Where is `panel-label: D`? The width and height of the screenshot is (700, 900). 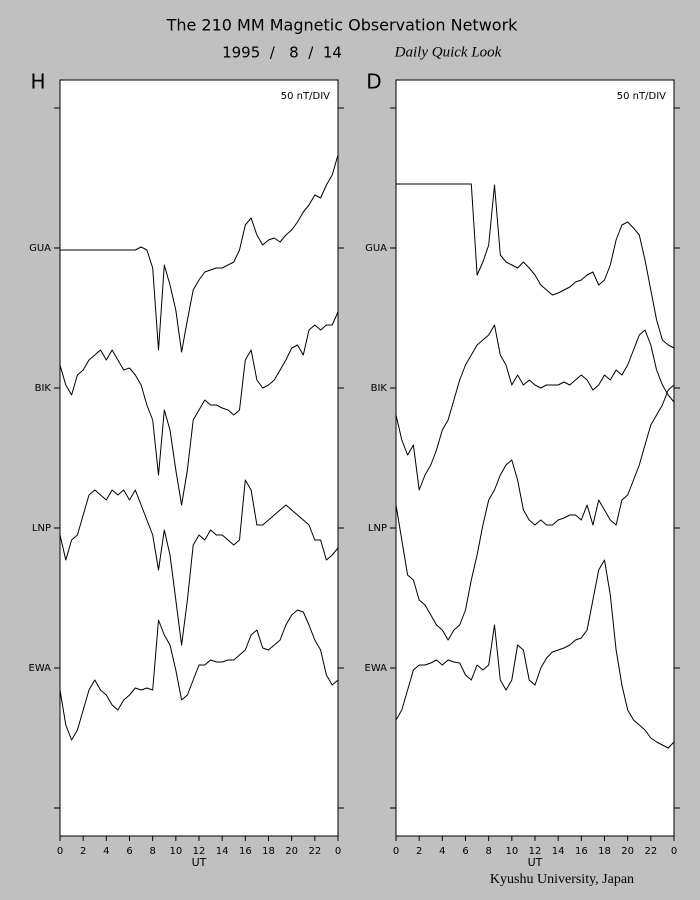 panel-label: D is located at coordinates (373, 82).